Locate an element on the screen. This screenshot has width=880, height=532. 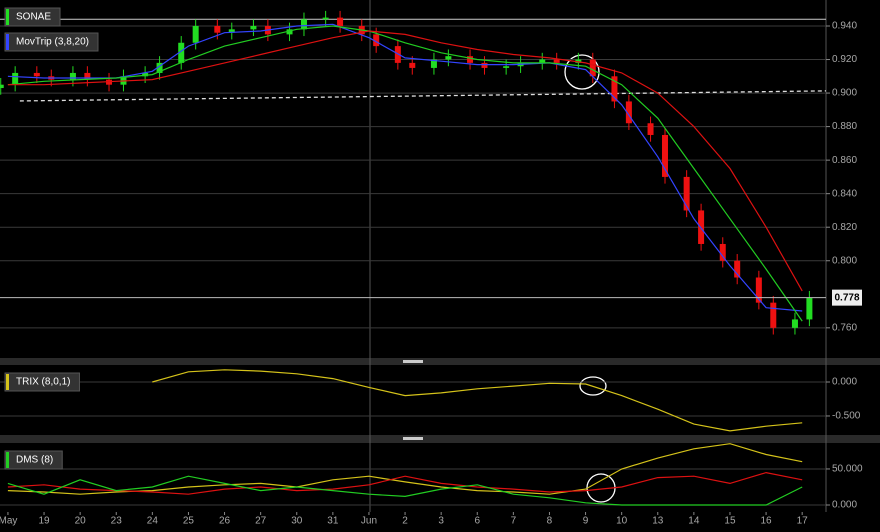
last-price-label: 0.778 is located at coordinates (846, 297).